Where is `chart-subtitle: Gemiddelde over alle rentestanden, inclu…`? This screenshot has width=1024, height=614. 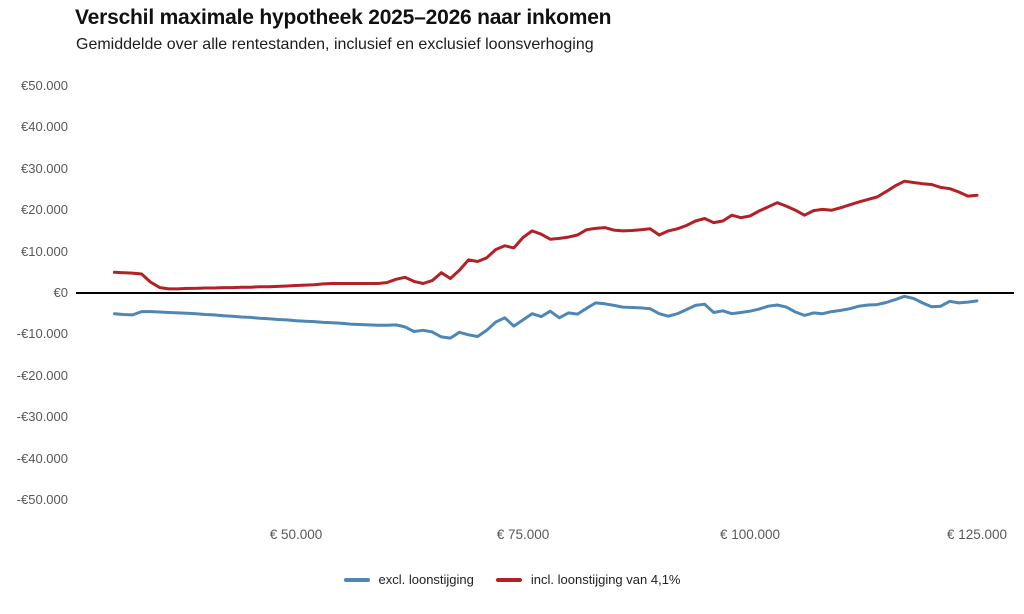 chart-subtitle: Gemiddelde over alle rentestanden, inclu… is located at coordinates (335, 44).